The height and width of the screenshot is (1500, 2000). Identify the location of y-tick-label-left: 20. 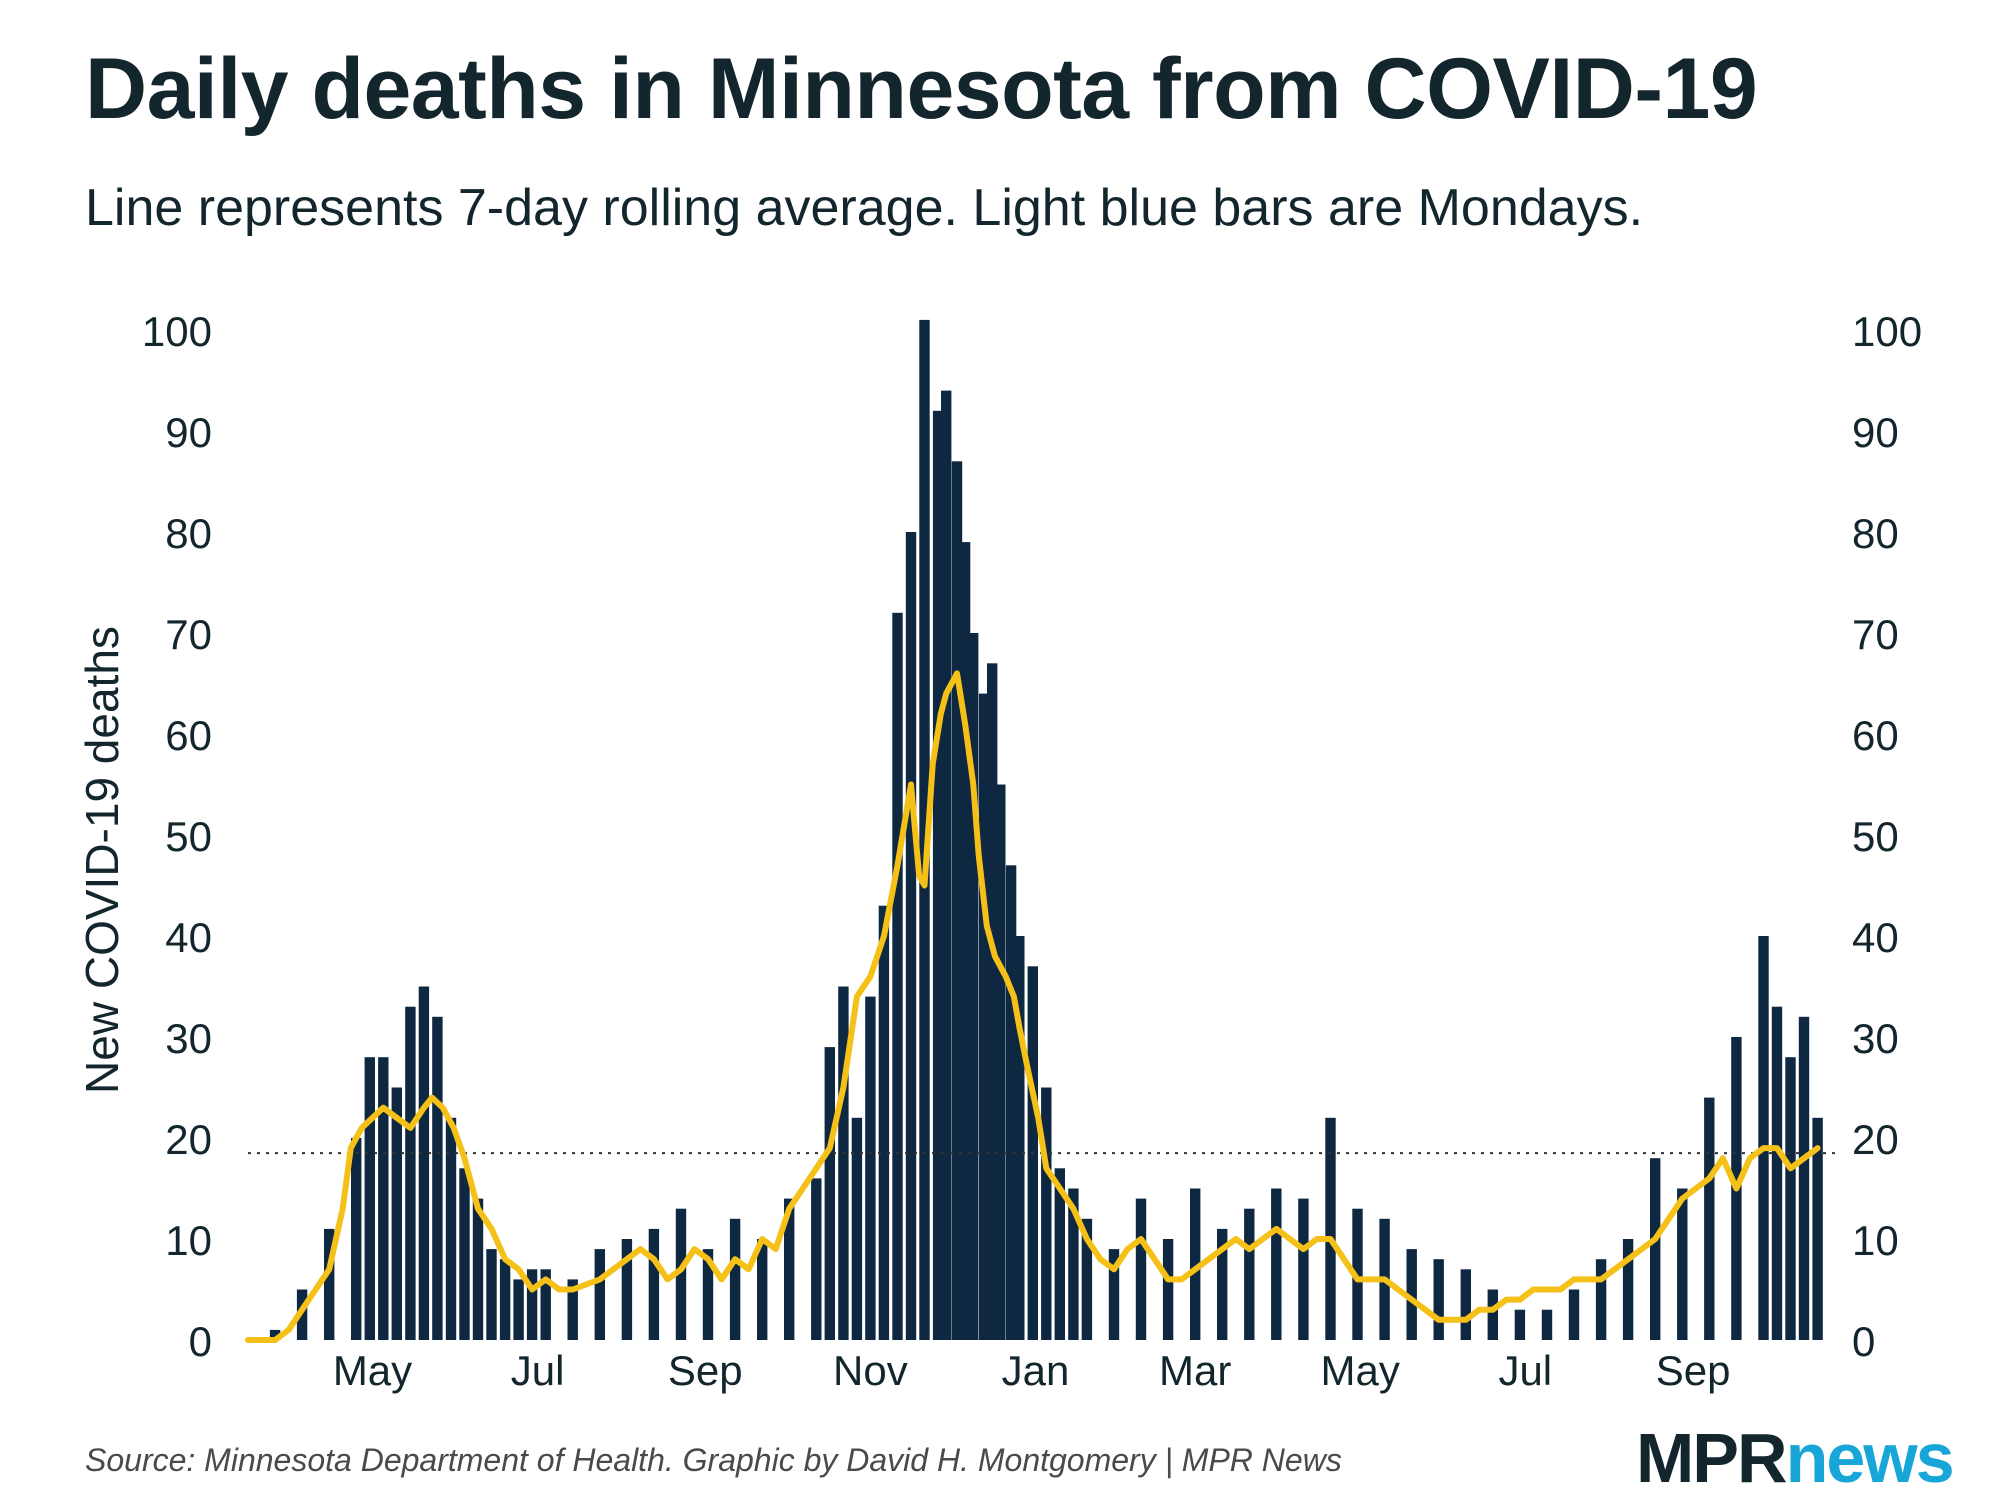
(188, 1139).